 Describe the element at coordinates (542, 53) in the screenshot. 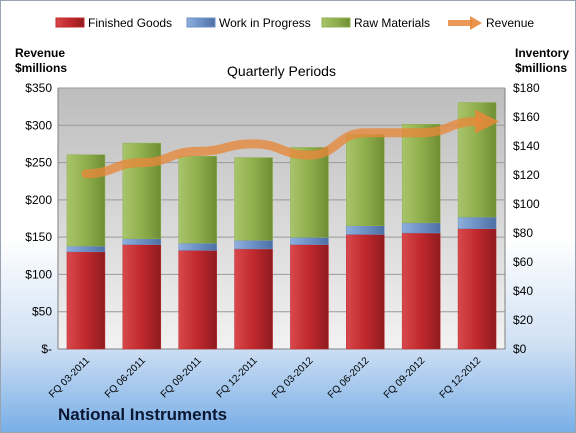

I see `right-axis-title: Inventory` at that location.